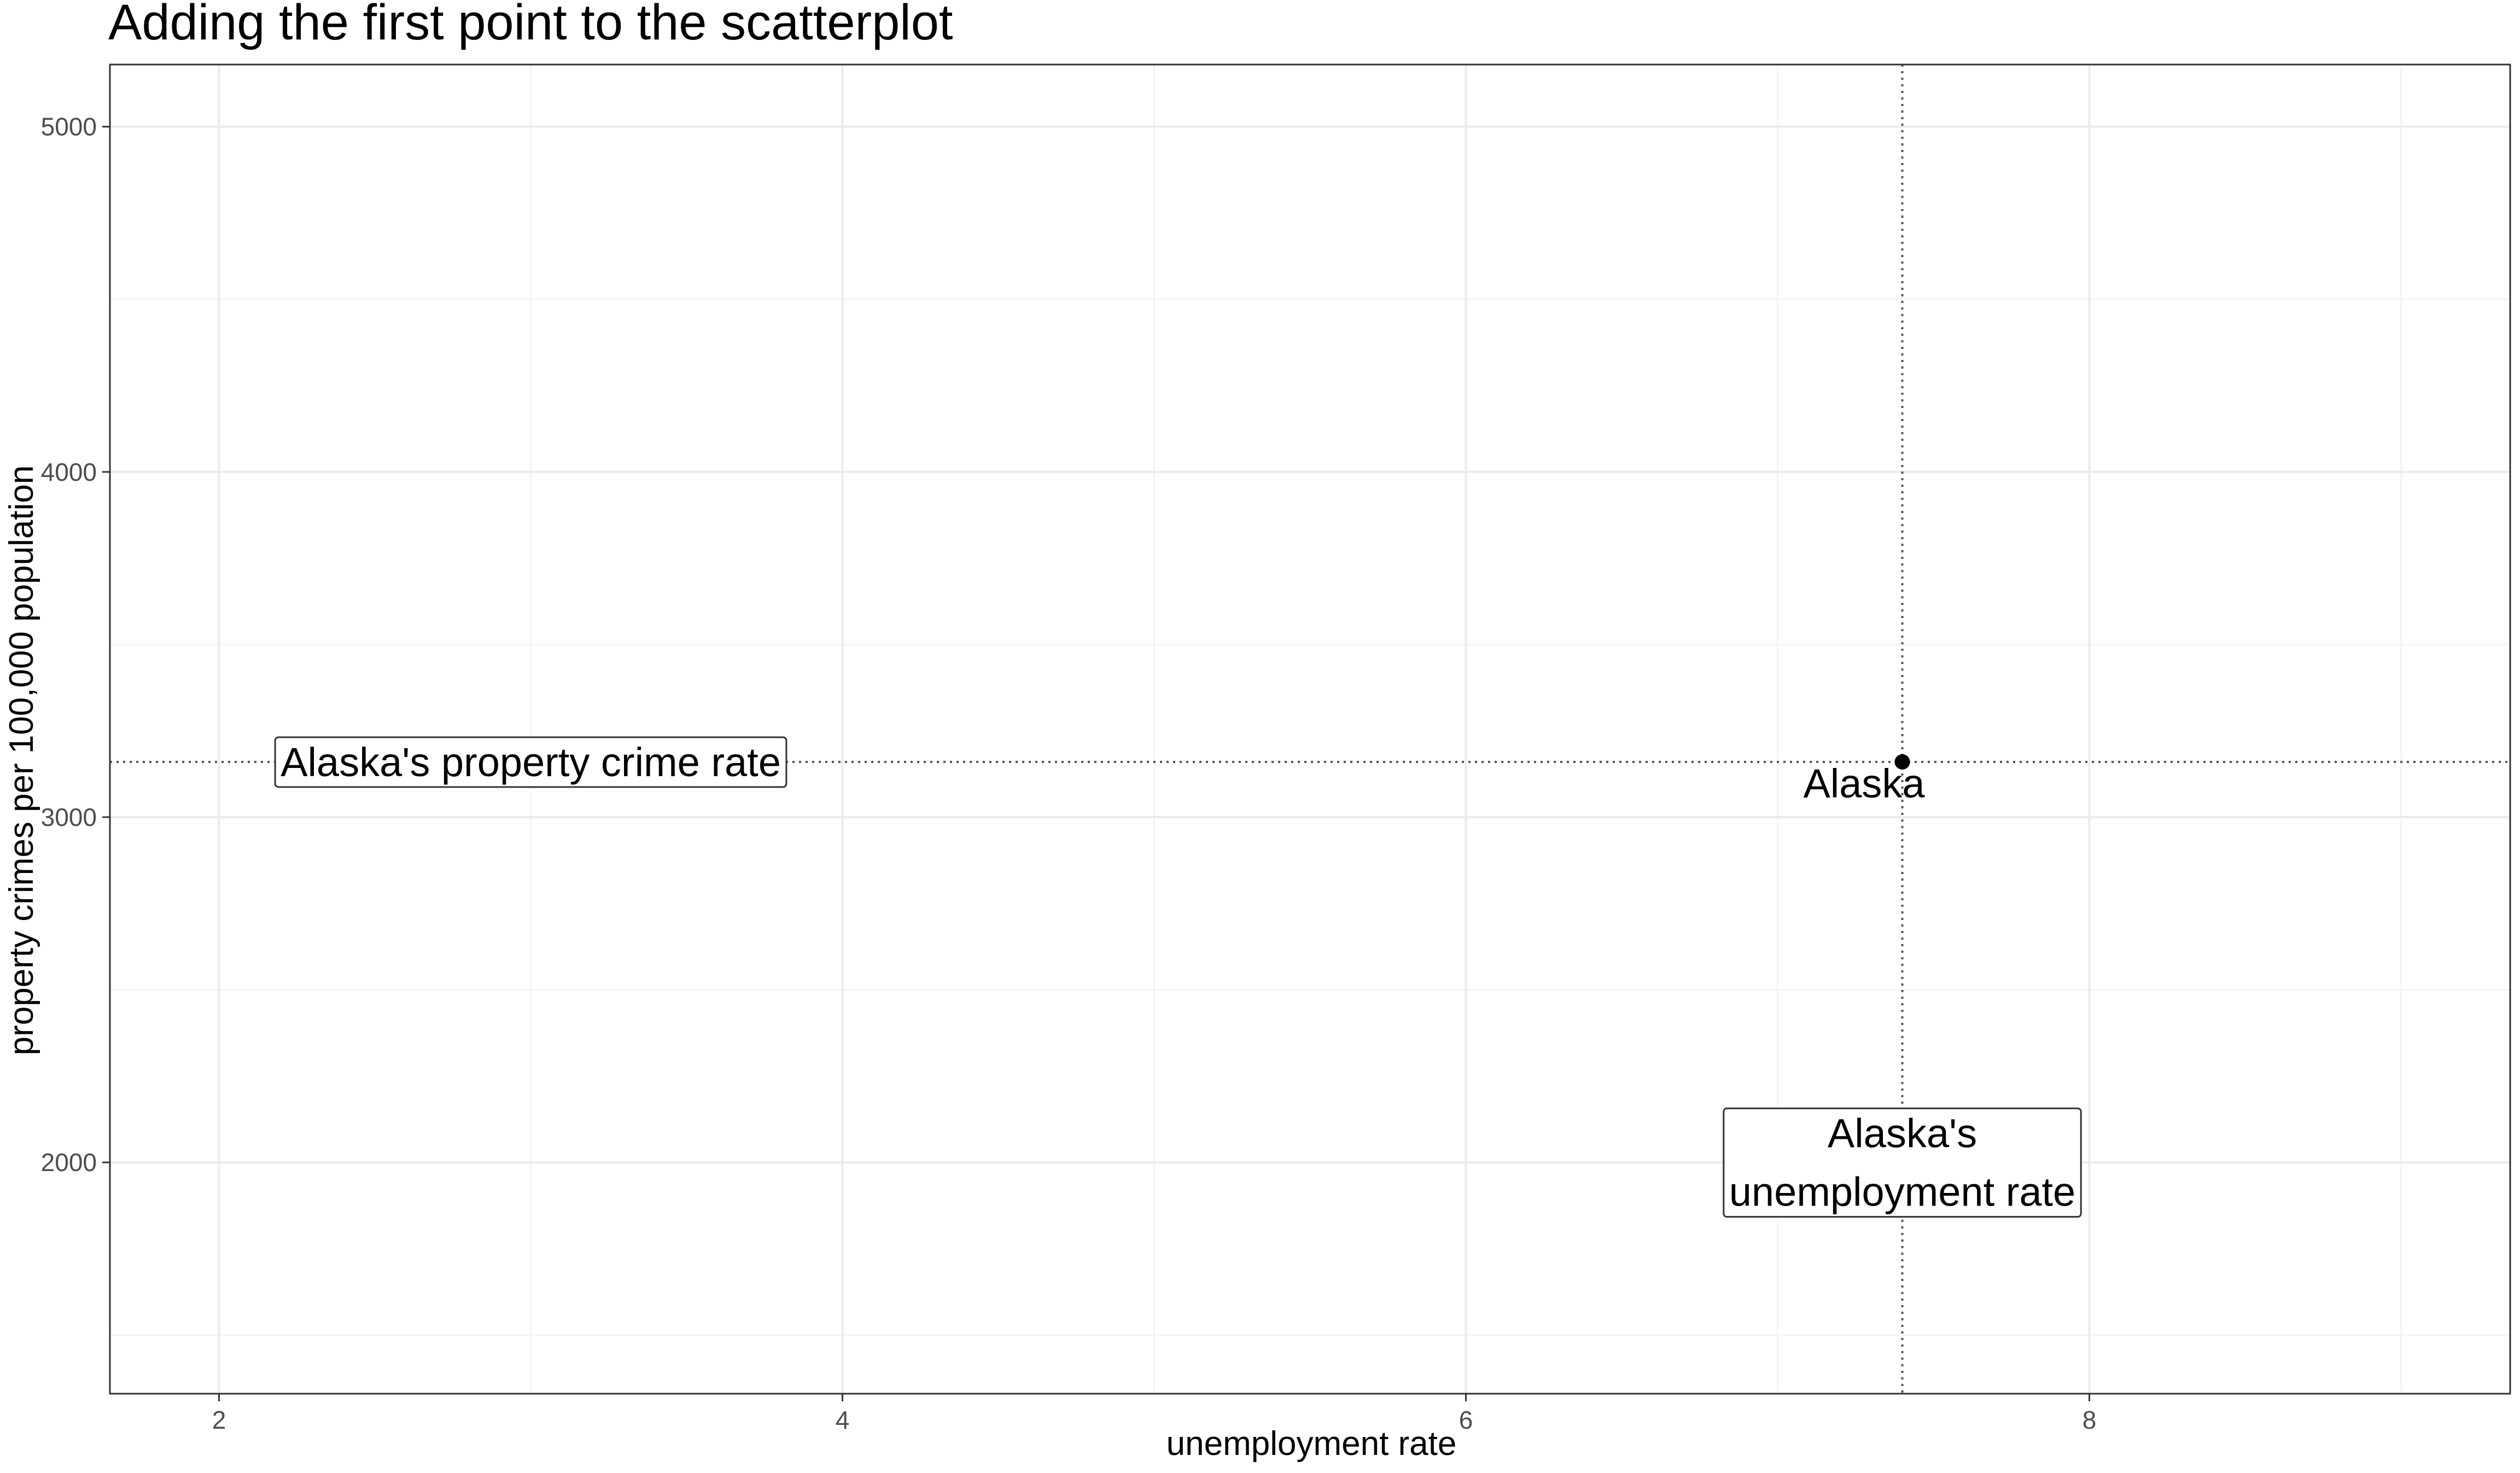 Image resolution: width=2520 pixels, height=1473 pixels. What do you see at coordinates (1154, 1414) in the screenshot?
I see `x-axis: 2 4 6 8` at bounding box center [1154, 1414].